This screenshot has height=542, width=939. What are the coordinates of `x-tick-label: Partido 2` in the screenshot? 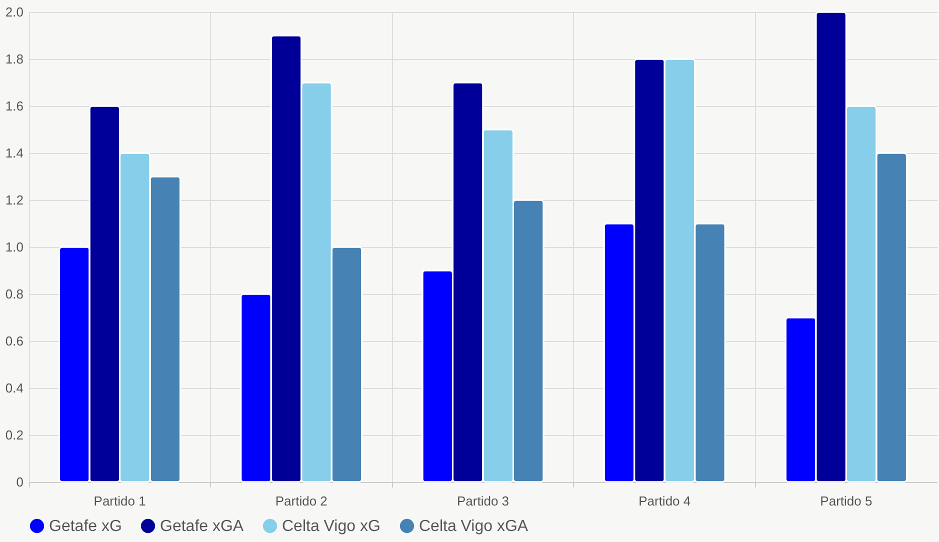 It's located at (301, 501).